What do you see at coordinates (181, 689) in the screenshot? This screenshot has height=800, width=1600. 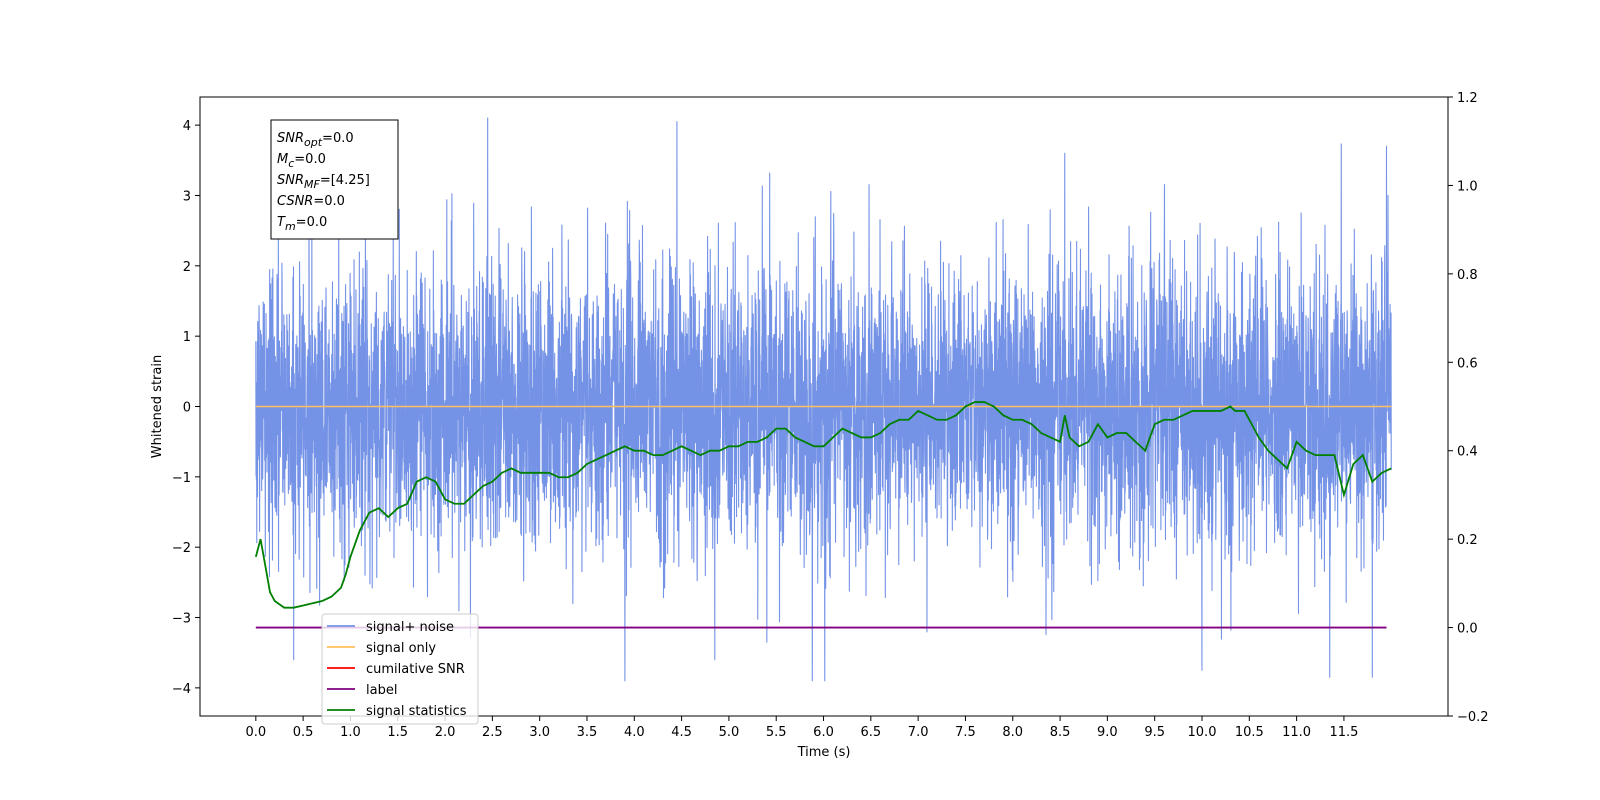 I see `y-tick-label: −4` at bounding box center [181, 689].